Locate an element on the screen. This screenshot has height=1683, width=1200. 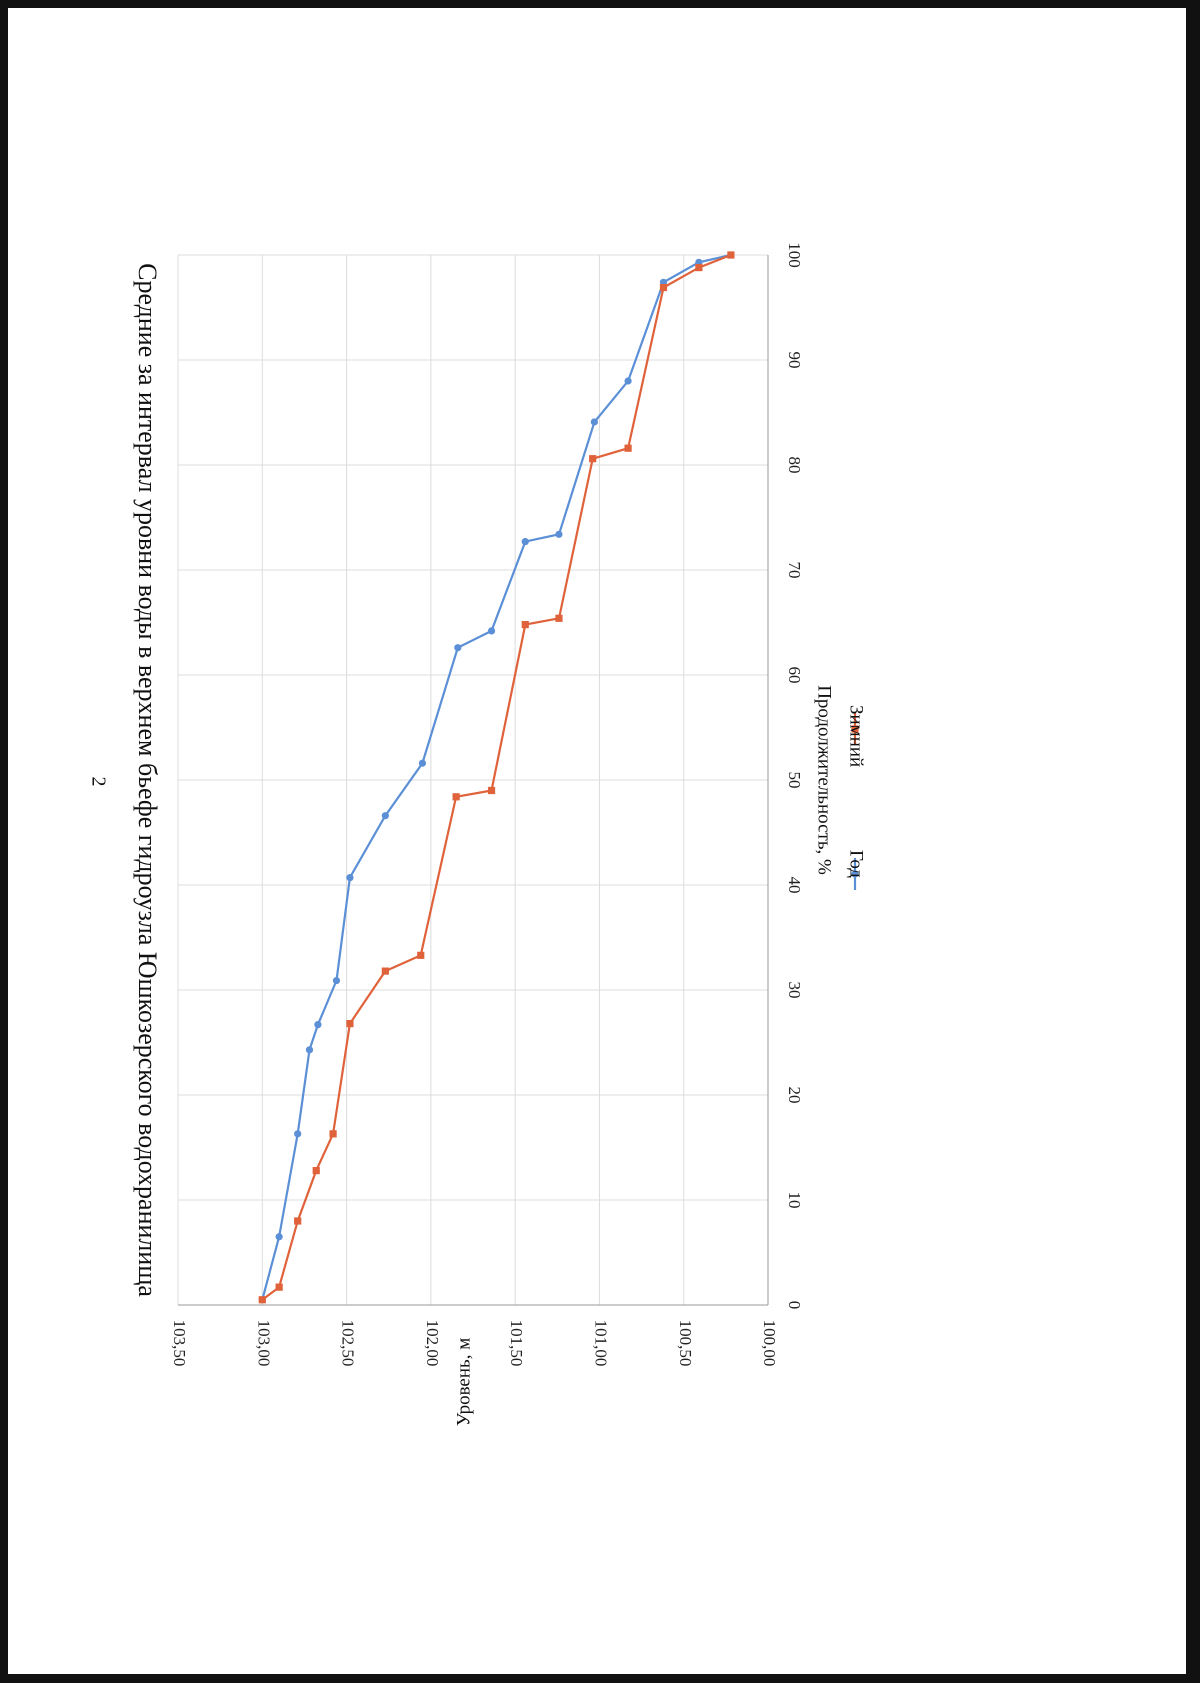
x-tick-label: 0 is located at coordinates (794, 1305).